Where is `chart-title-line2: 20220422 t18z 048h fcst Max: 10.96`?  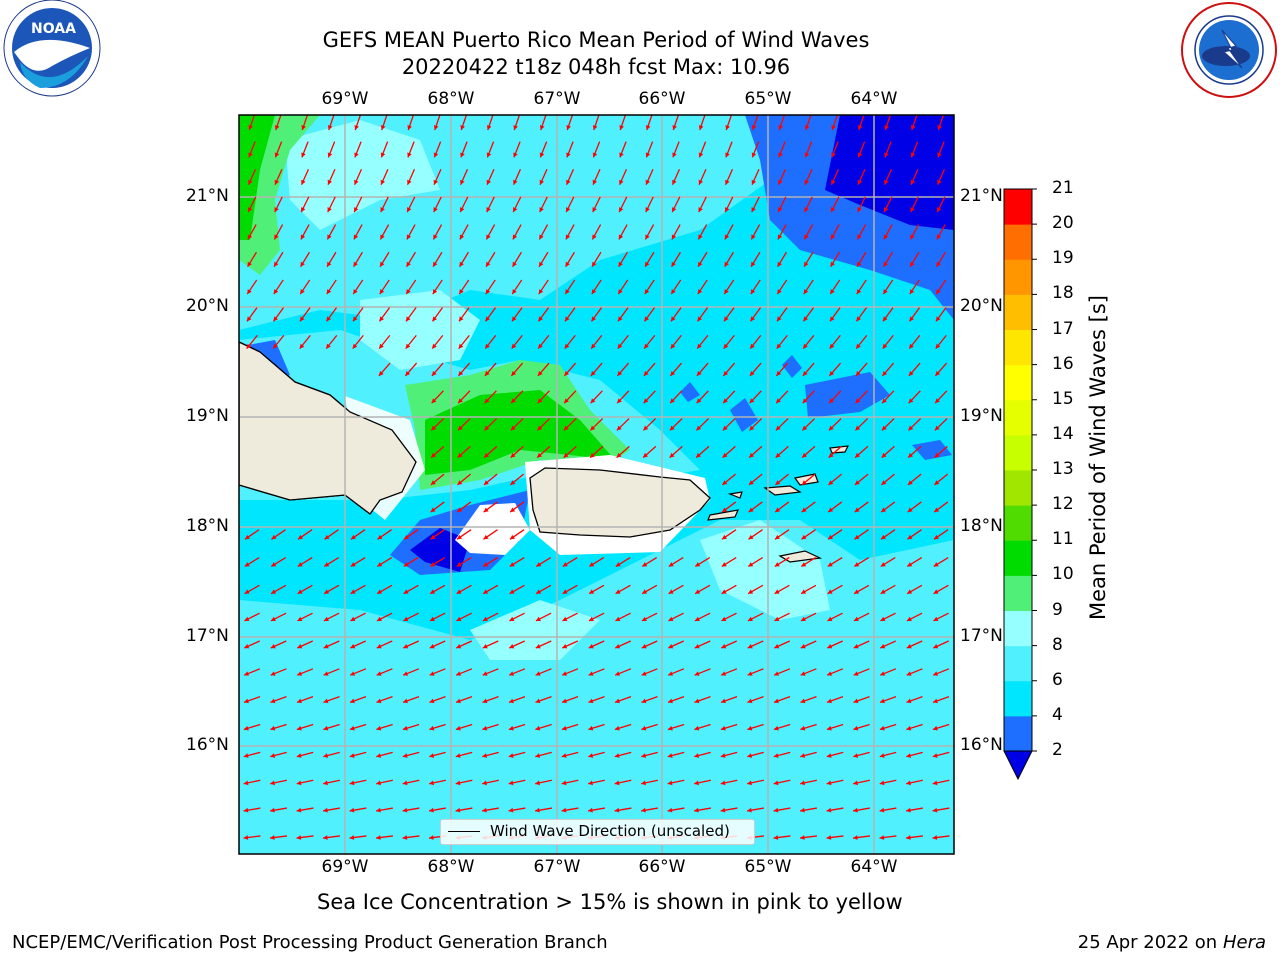 chart-title-line2: 20220422 t18z 048h fcst Max: 10.96 is located at coordinates (596, 67).